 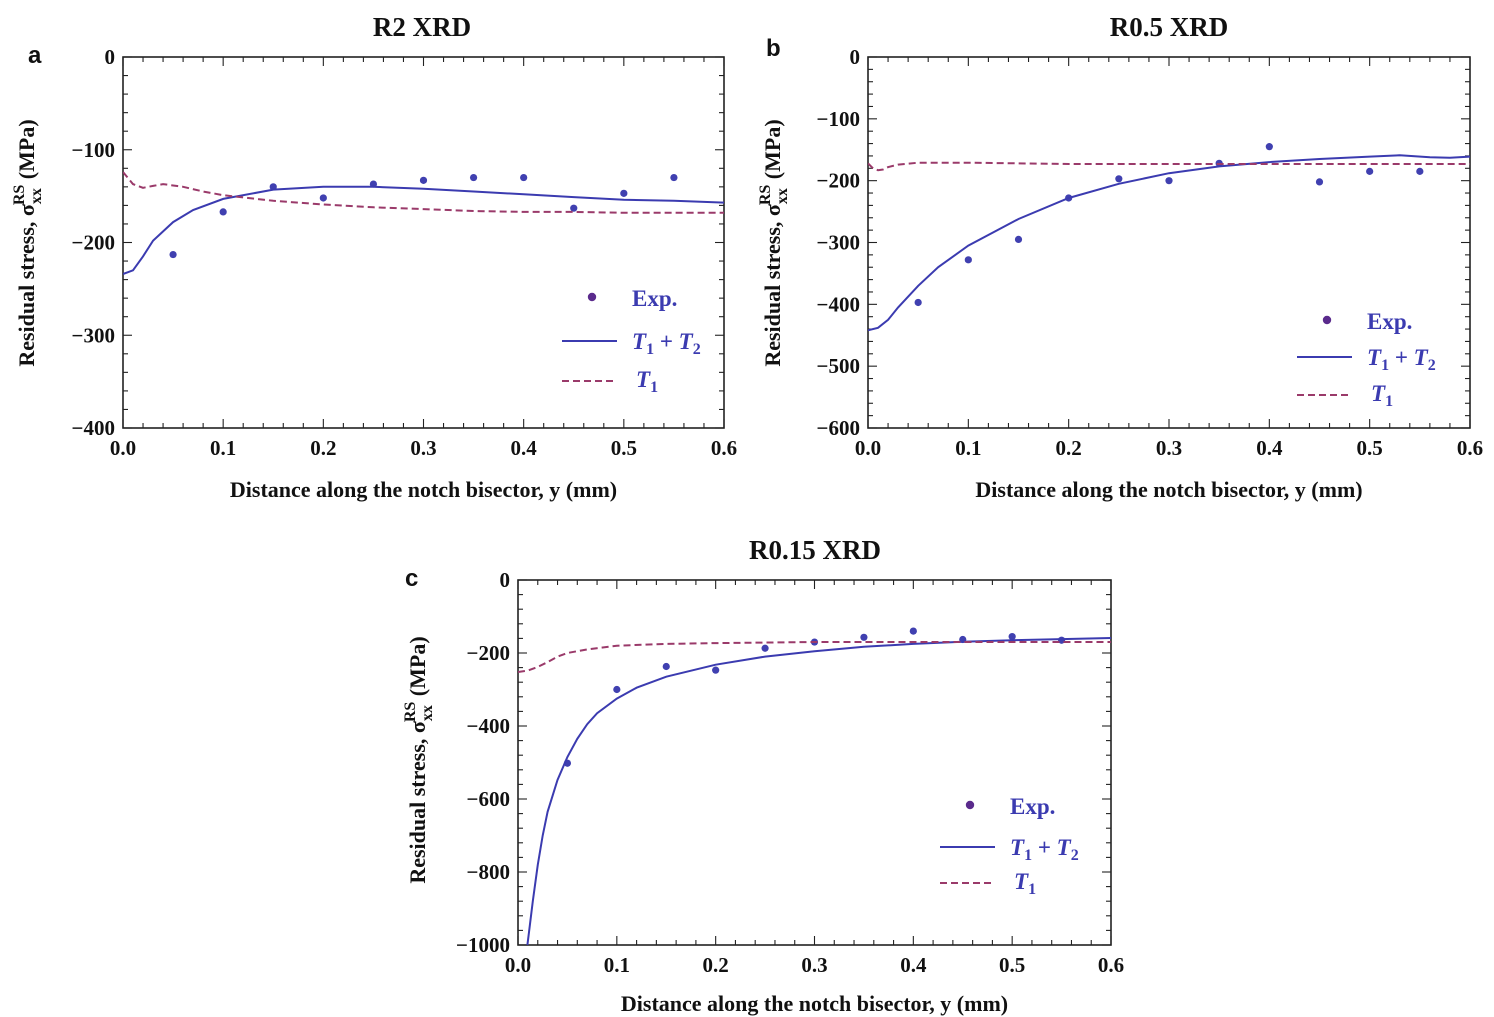 What do you see at coordinates (1169, 27) in the screenshot?
I see `chart-title: R0.5 XRD` at bounding box center [1169, 27].